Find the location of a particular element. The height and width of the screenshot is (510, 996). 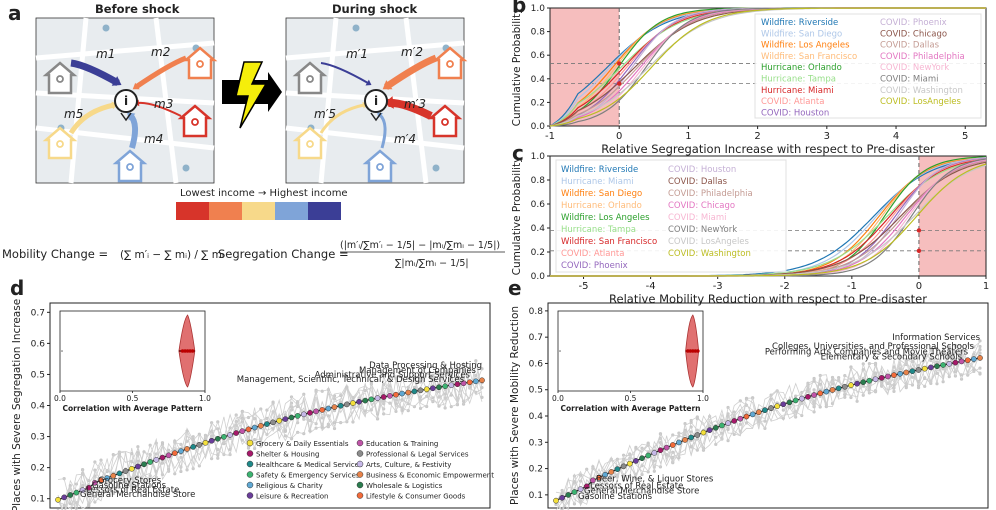

legend-entry: COVID: LosAngeles is located at coordinates (921, 102).